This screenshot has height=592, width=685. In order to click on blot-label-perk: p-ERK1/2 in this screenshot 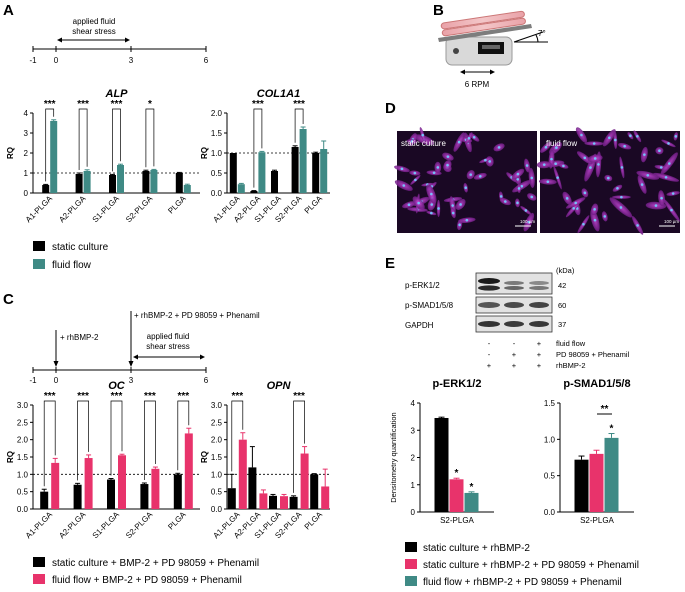, I will do `click(422, 285)`.